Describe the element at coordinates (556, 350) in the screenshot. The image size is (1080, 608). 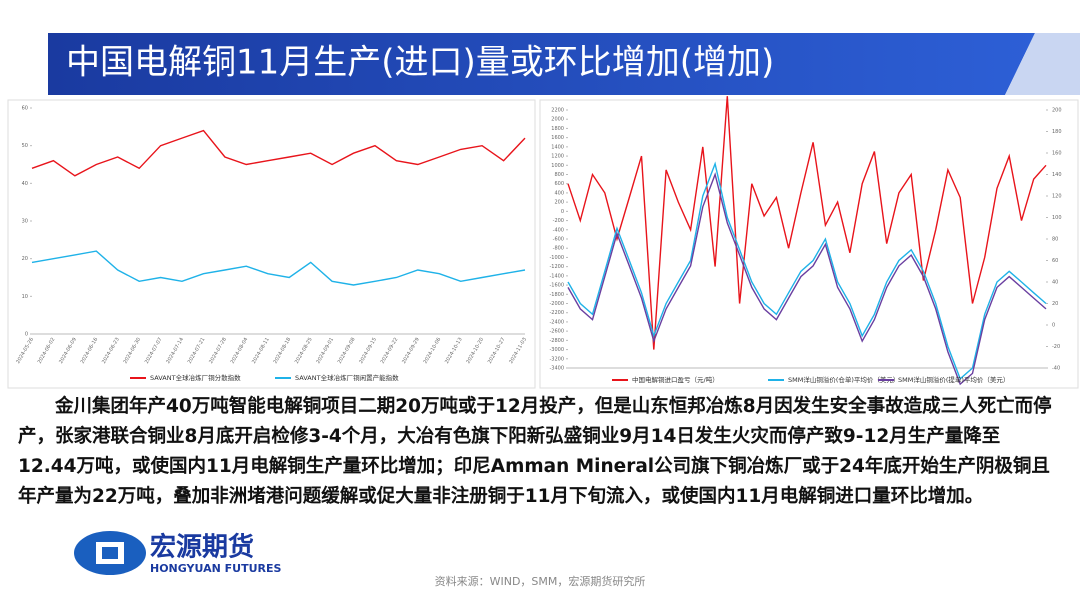
I see `y-tick-label: -3000` at that location.